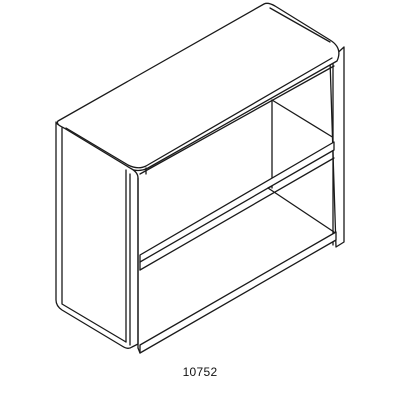  What do you see at coordinates (301, 166) in the screenshot?
I see `back-panel` at bounding box center [301, 166].